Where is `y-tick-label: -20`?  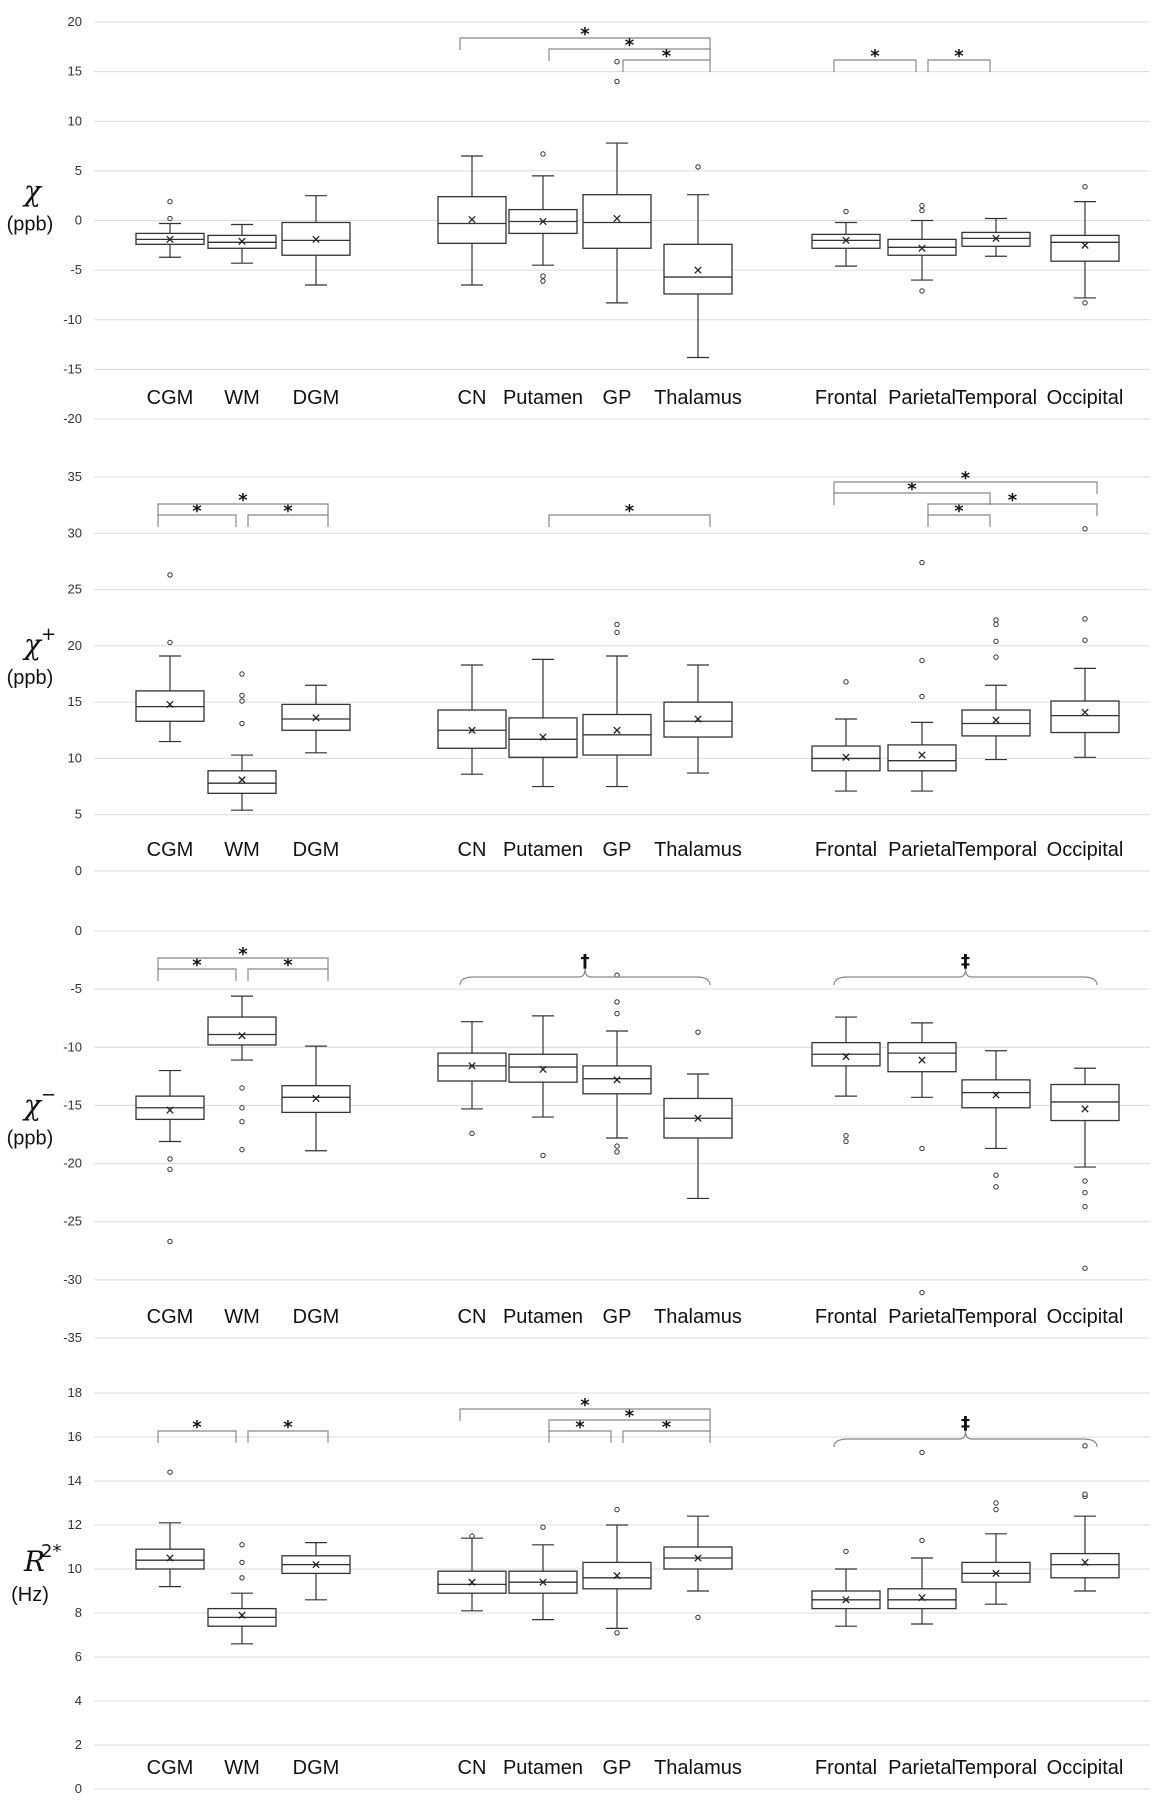 y-tick-label: -20 is located at coordinates (72, 1163).